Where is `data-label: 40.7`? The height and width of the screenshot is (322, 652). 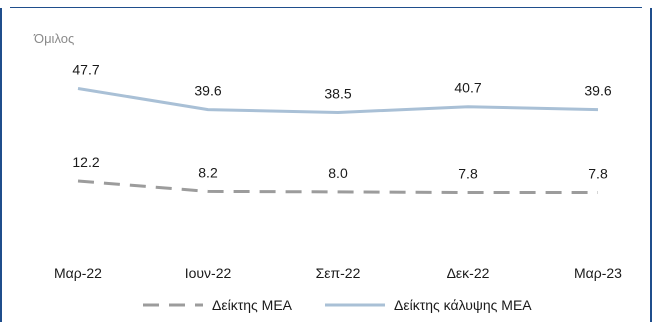 data-label: 40.7 is located at coordinates (467, 88).